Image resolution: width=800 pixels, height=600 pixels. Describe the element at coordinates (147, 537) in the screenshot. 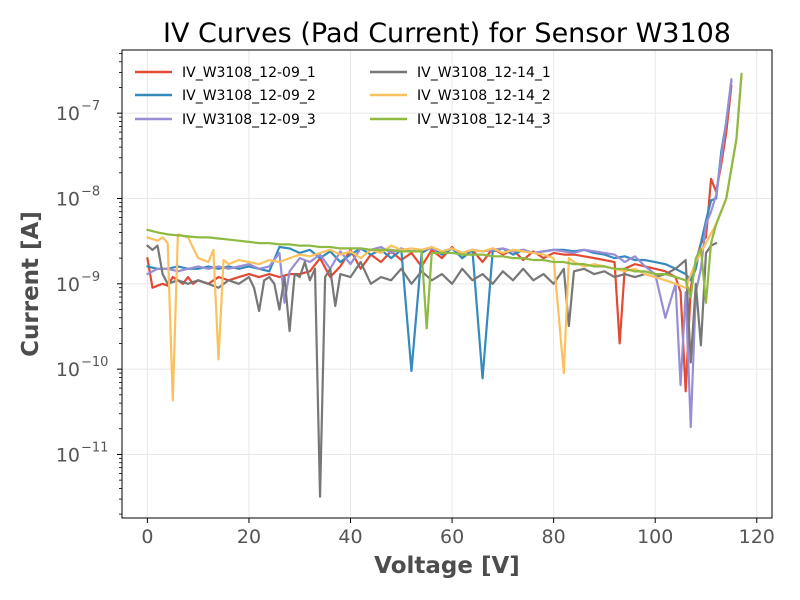

I see `x-tick-label: 0` at that location.